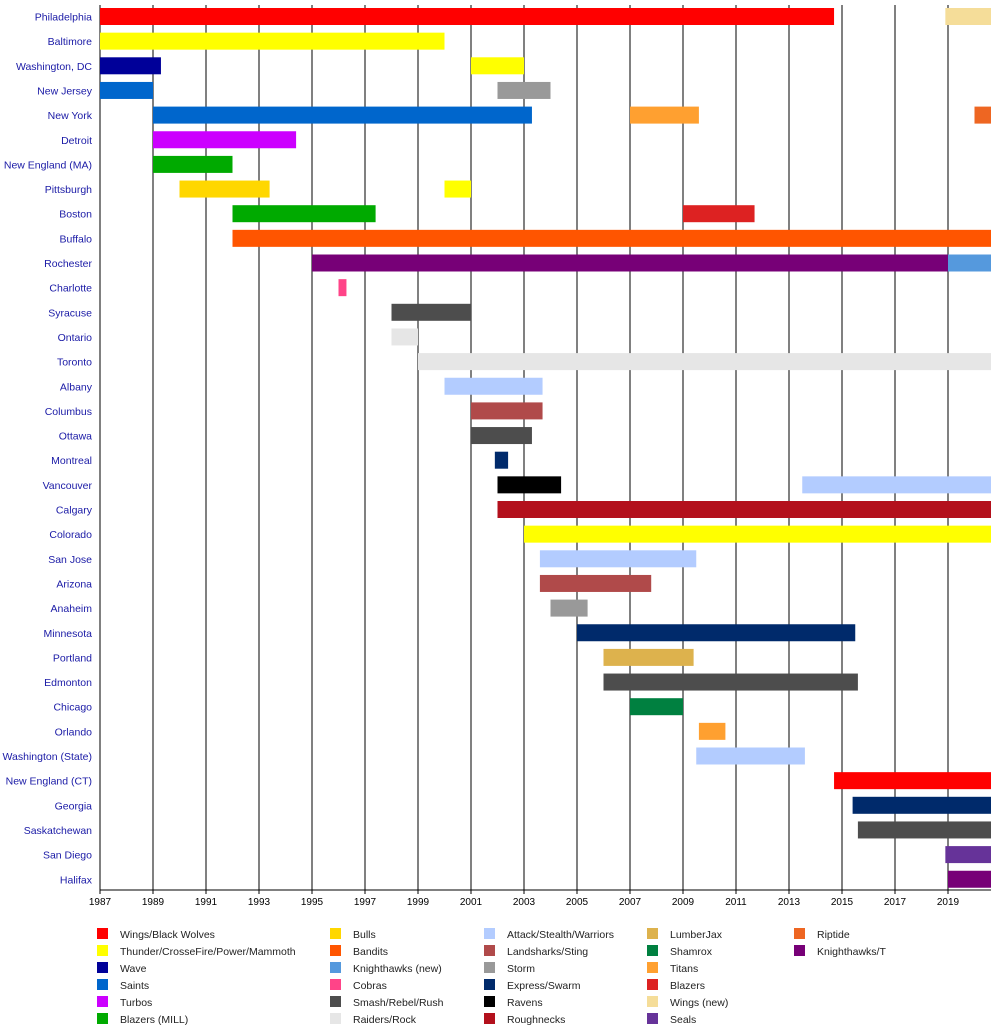  I want to click on legend-label: Turbos, so click(136, 1003).